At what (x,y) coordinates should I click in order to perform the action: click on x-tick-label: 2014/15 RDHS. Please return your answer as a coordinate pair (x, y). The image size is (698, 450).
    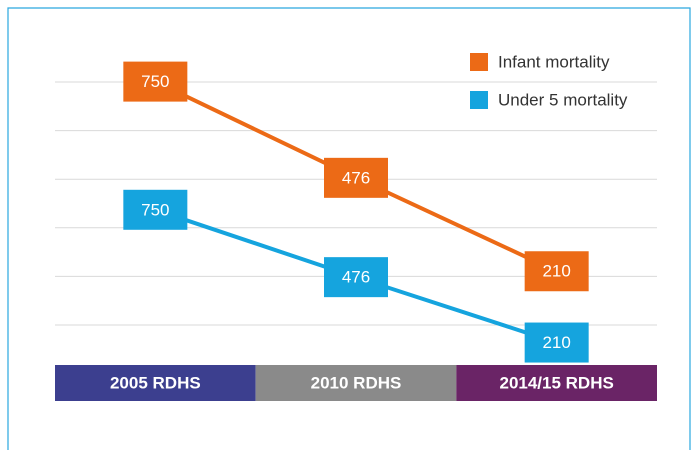
    Looking at the image, I should click on (556, 382).